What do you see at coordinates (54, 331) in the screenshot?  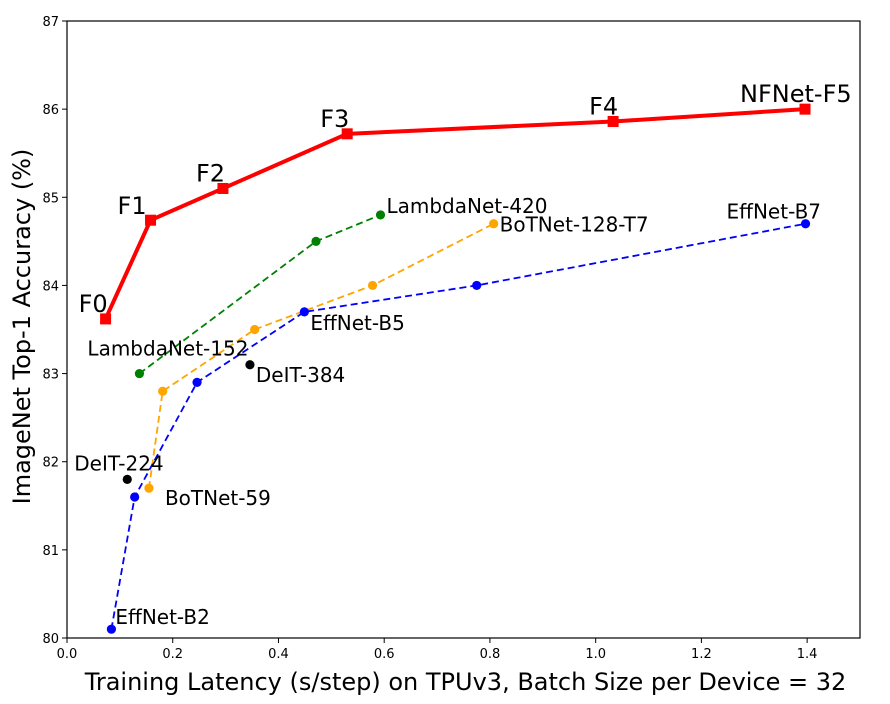 I see `y-axis-ticks: 80 81 82 83 84 85 86 87` at bounding box center [54, 331].